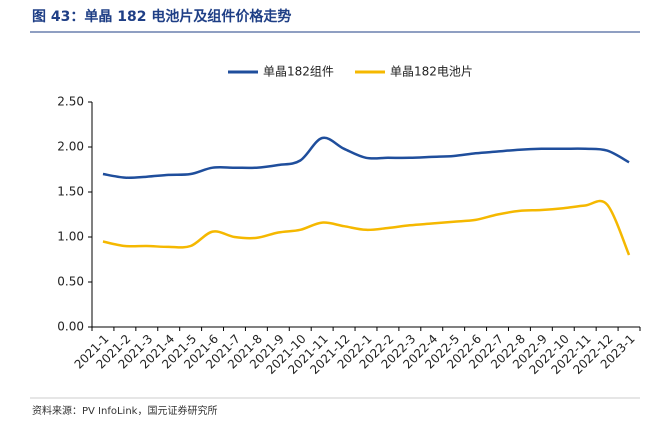 The height and width of the screenshot is (424, 665). Describe the element at coordinates (431, 72) in the screenshot. I see `legend-label: 单晶182电池片` at that location.